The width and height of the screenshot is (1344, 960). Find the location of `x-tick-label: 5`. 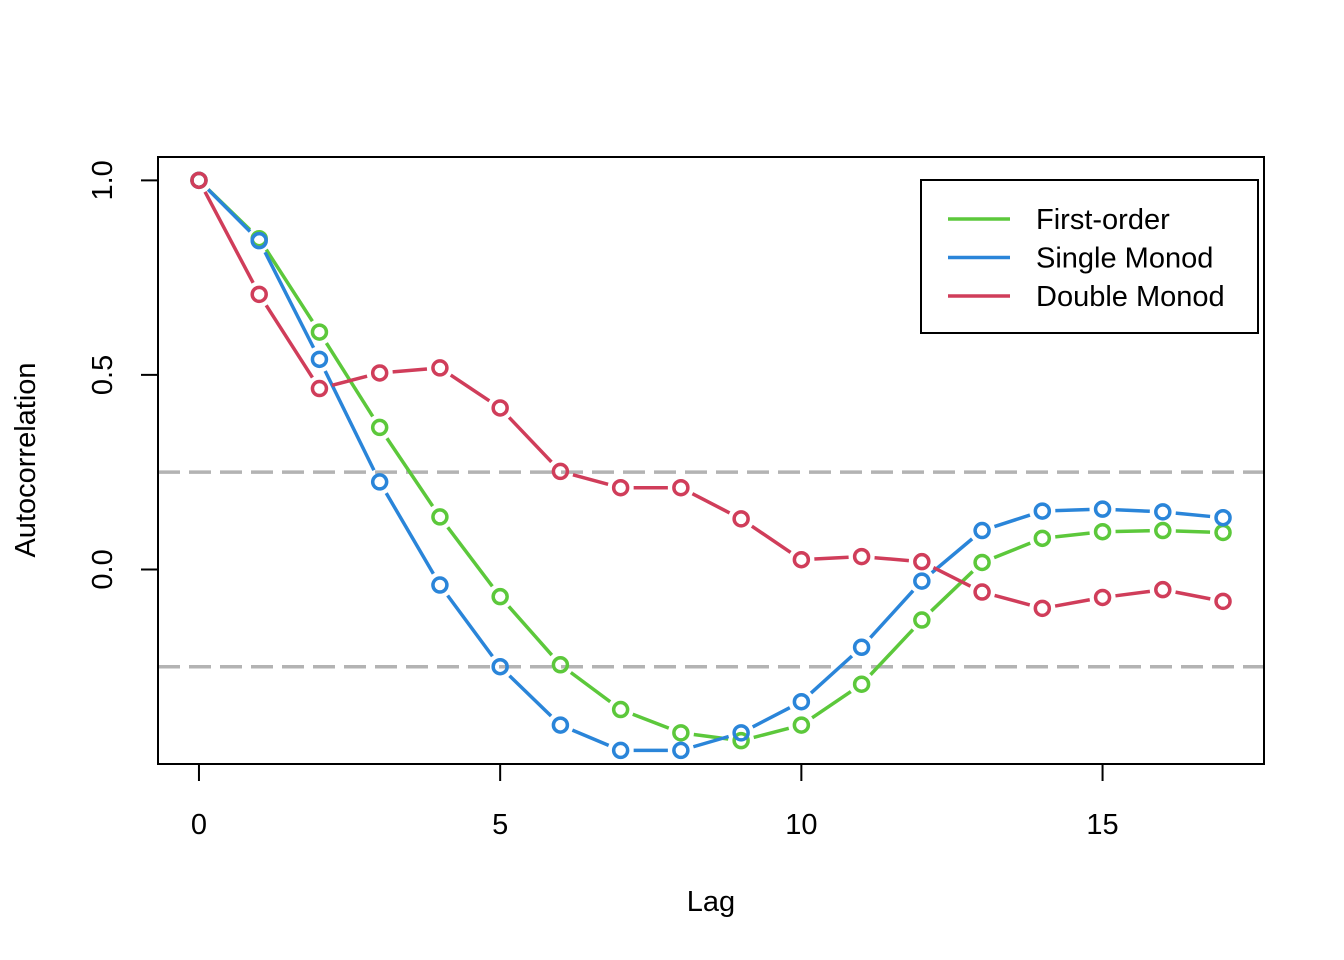

x-tick-label: 5 is located at coordinates (500, 825).